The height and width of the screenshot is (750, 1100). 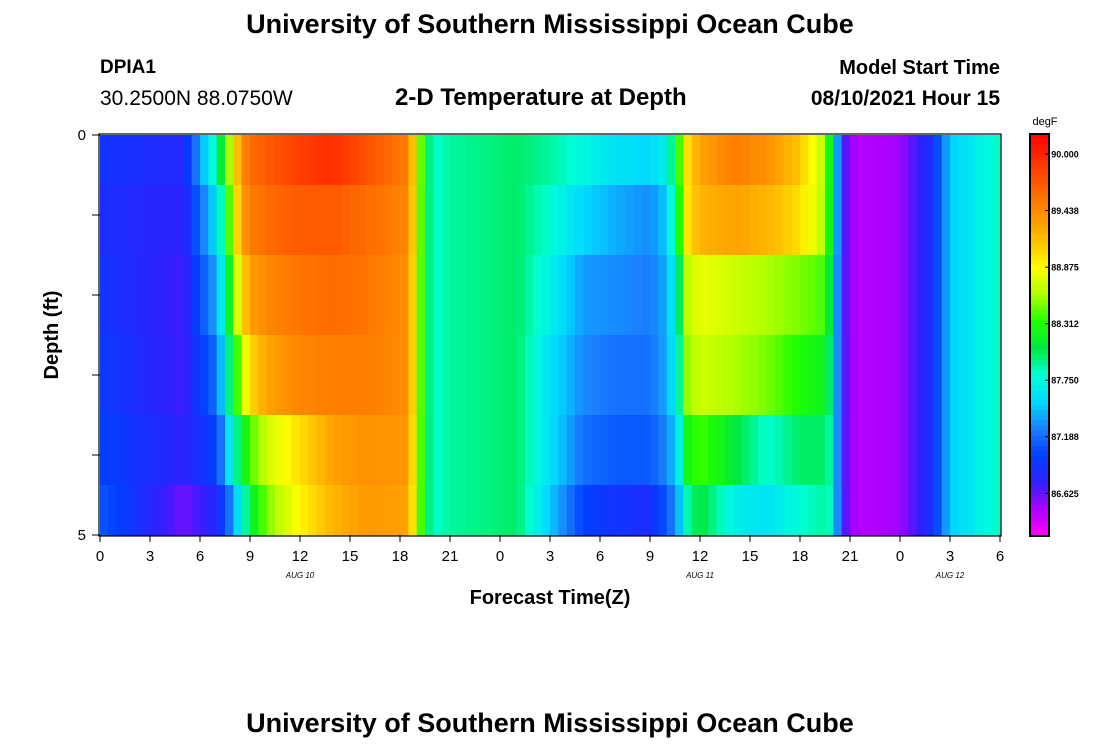 What do you see at coordinates (128, 67) in the screenshot?
I see `station-id: DPIA1` at bounding box center [128, 67].